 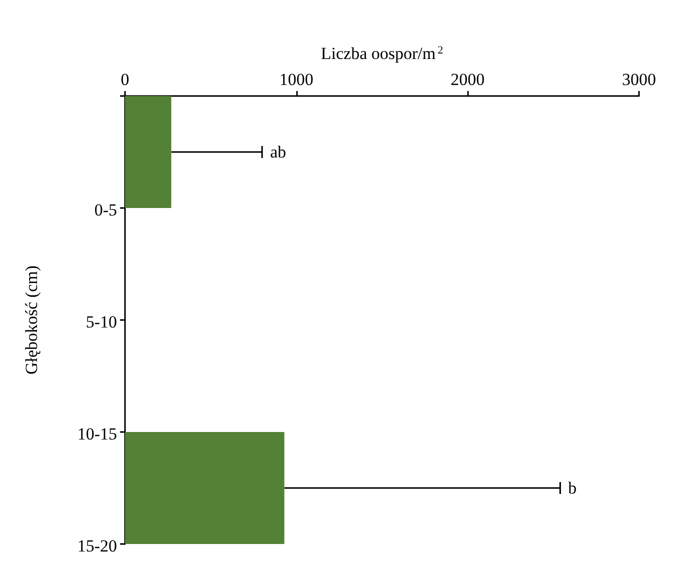 What do you see at coordinates (97, 434) in the screenshot?
I see `y-tick-label: 10-15` at bounding box center [97, 434].